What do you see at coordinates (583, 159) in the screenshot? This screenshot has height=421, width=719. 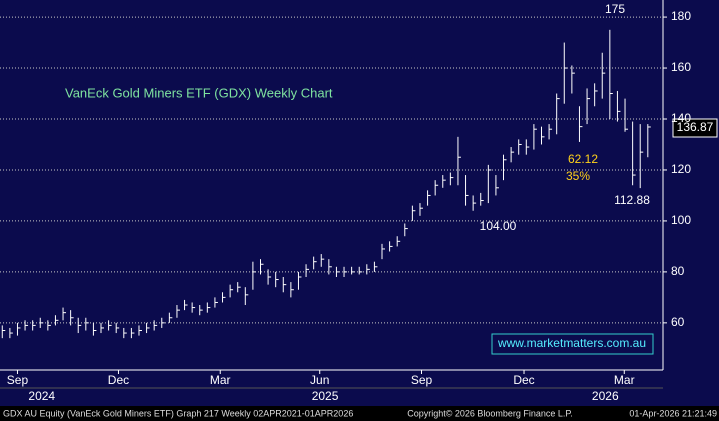 I see `annotation: 62.12` at bounding box center [583, 159].